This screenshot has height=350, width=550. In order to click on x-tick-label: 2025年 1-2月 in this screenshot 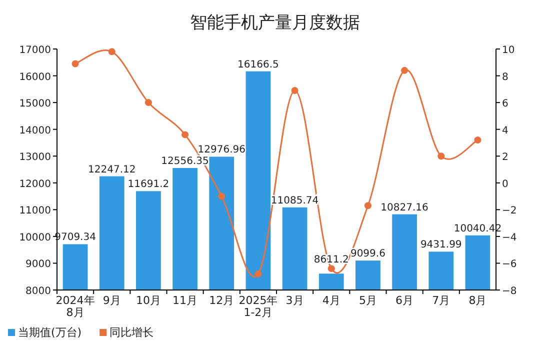, I will do `click(258, 306)`.